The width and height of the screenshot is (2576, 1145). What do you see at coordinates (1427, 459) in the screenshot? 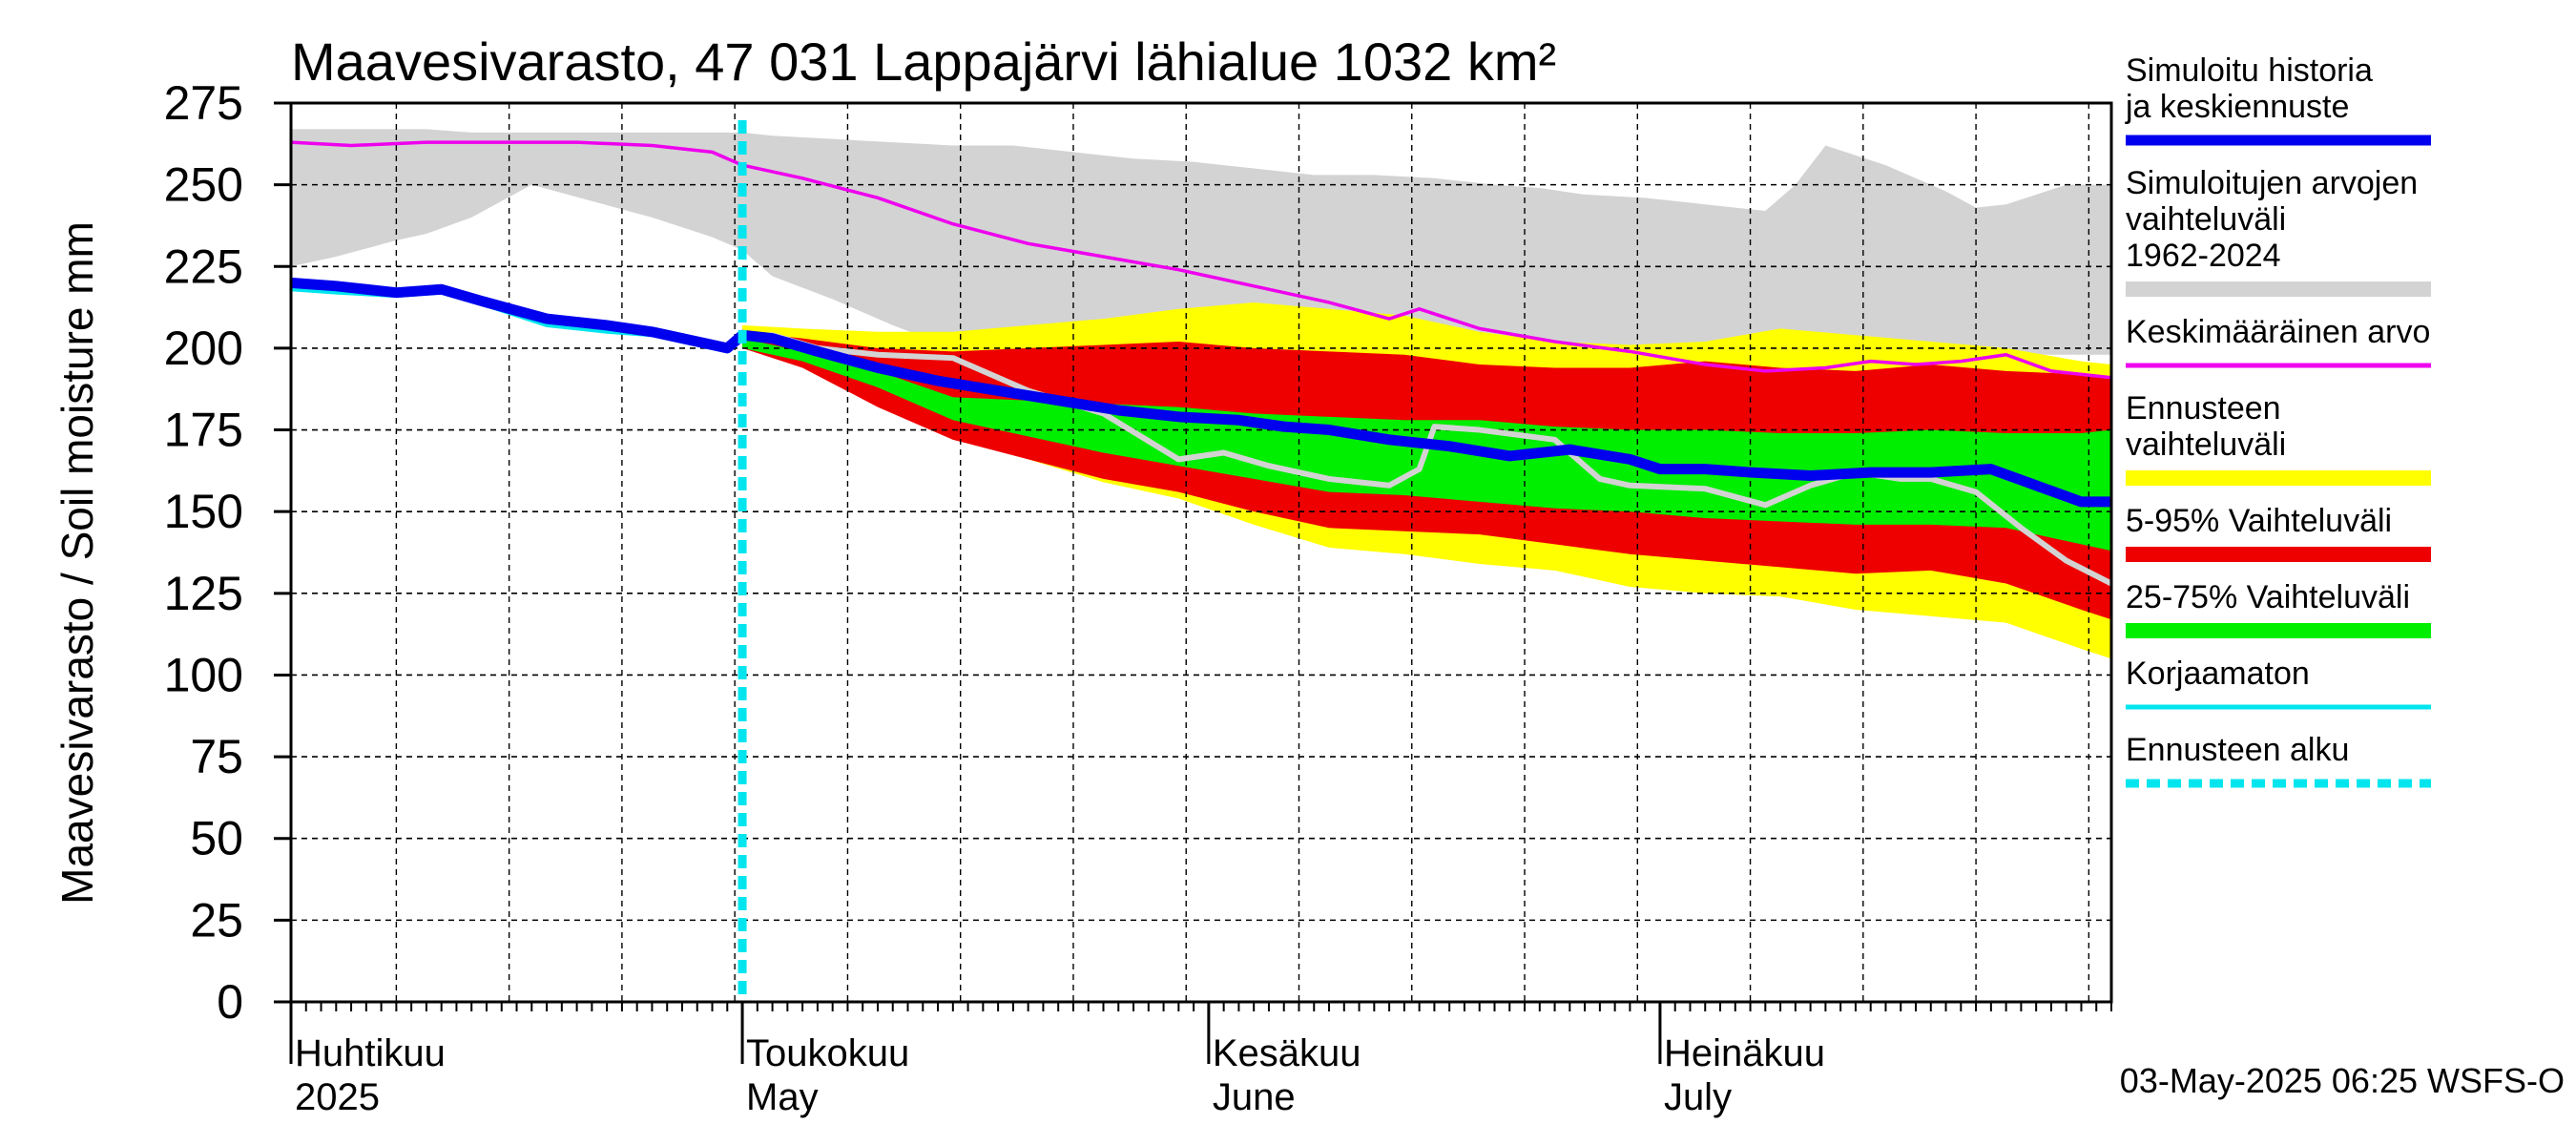
I see `scenario-line` at bounding box center [1427, 459].